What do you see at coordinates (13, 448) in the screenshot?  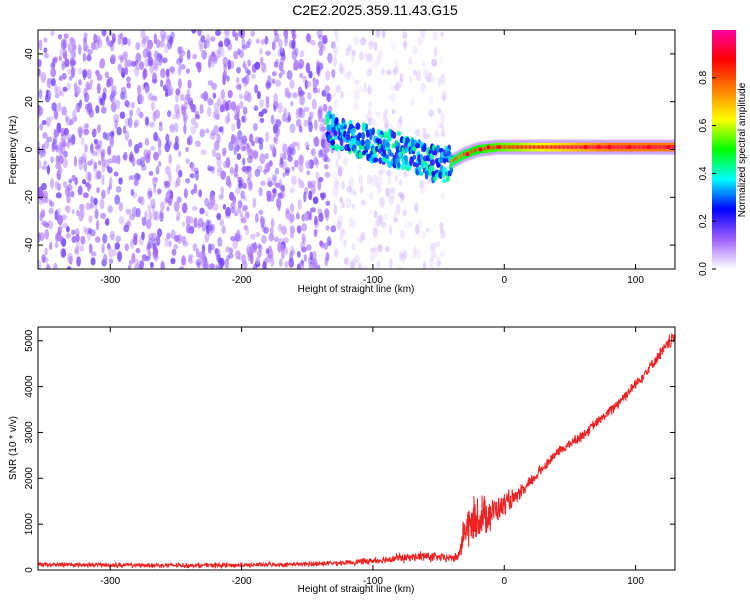 I see `snr-ylabel: SNR (10 * v/v)` at bounding box center [13, 448].